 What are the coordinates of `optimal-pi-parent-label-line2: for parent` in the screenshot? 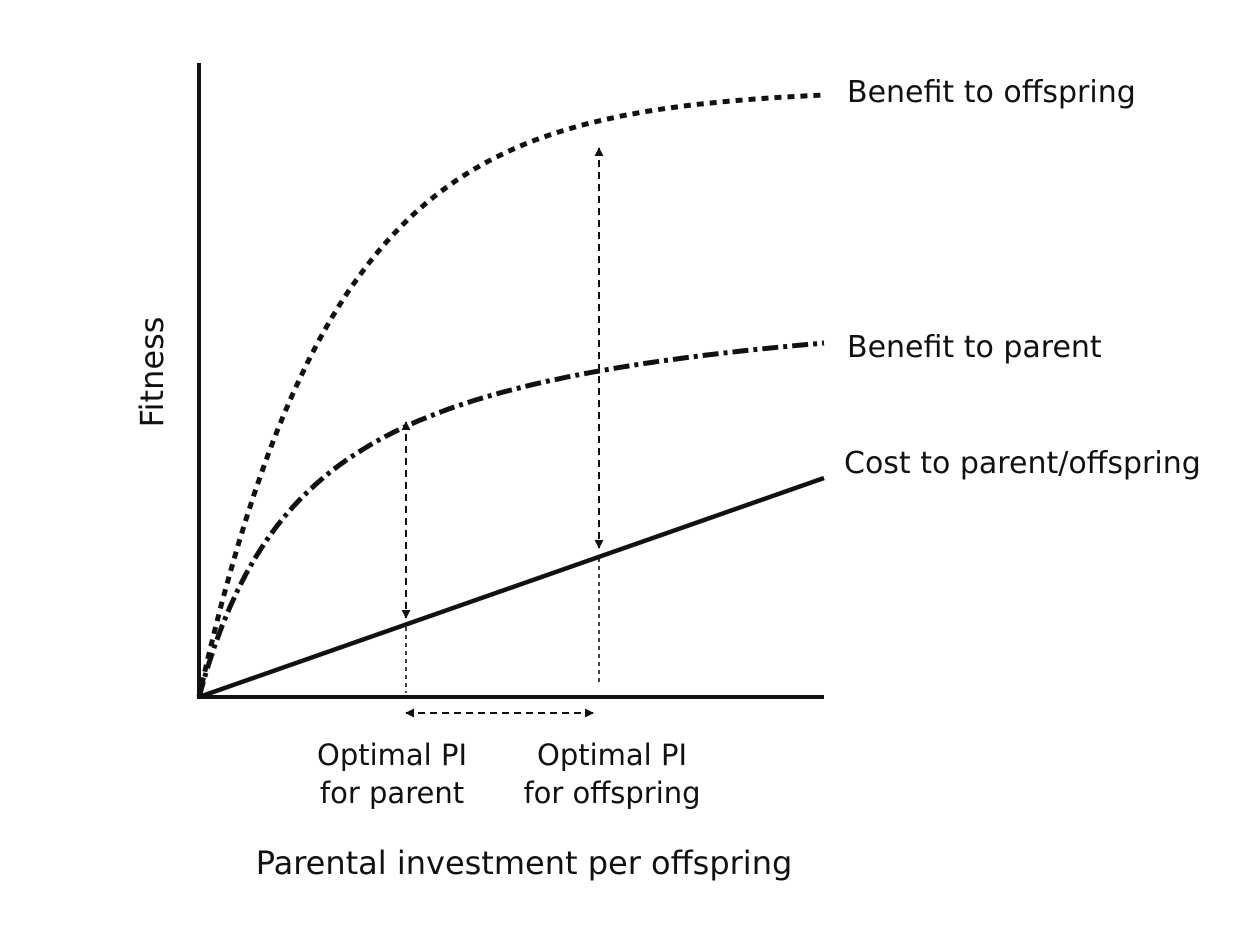 It's located at (392, 793).